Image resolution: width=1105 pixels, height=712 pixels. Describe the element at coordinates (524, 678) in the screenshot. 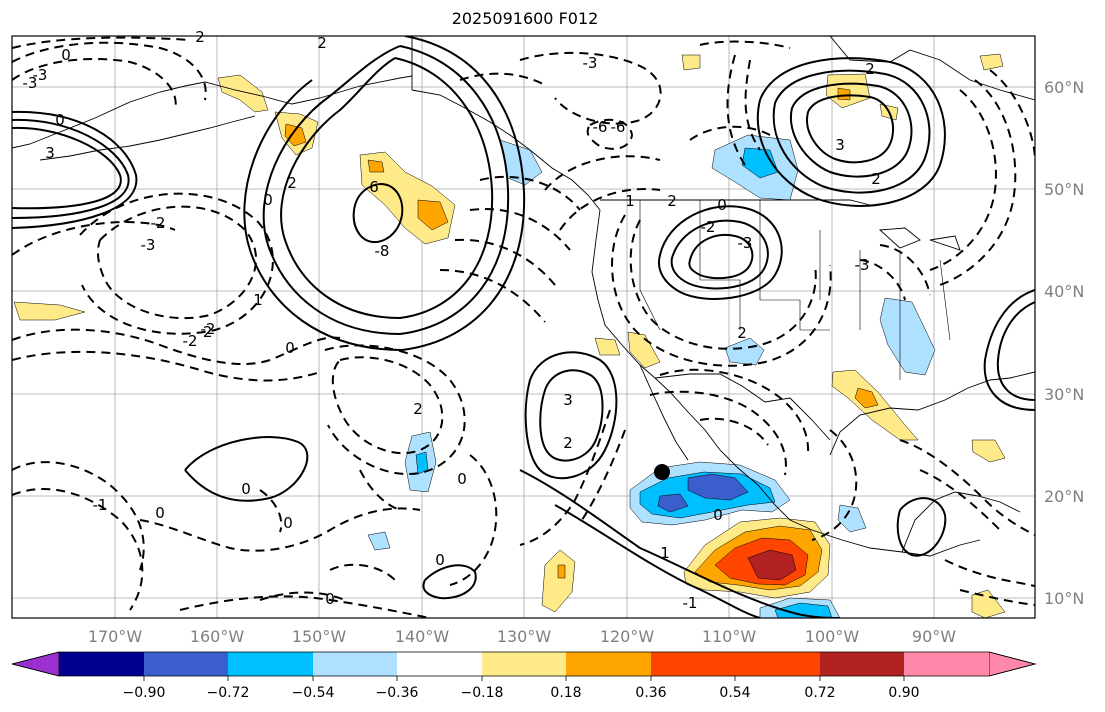

I see `colorbar-ticks` at that location.